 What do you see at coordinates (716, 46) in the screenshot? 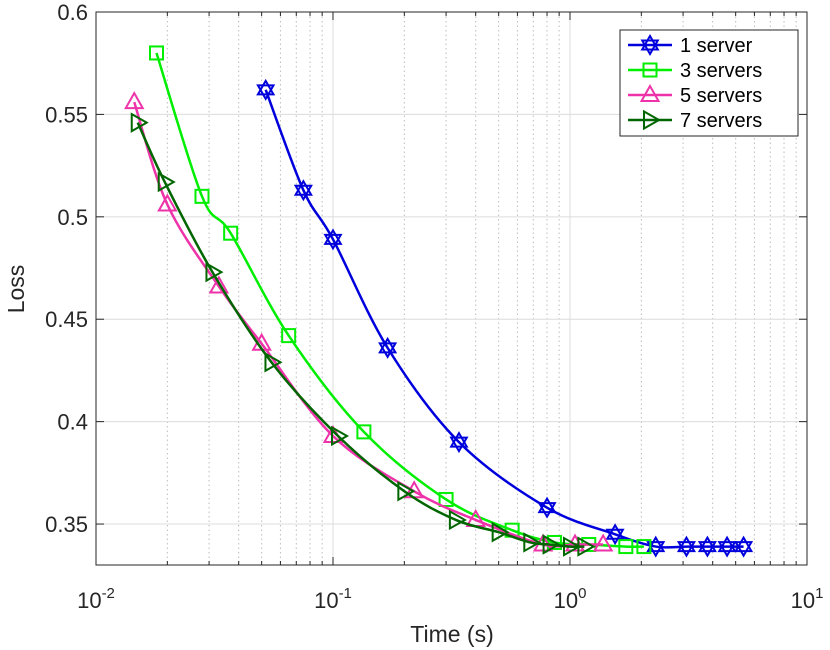
I see `legend-label: 1 server` at bounding box center [716, 46].